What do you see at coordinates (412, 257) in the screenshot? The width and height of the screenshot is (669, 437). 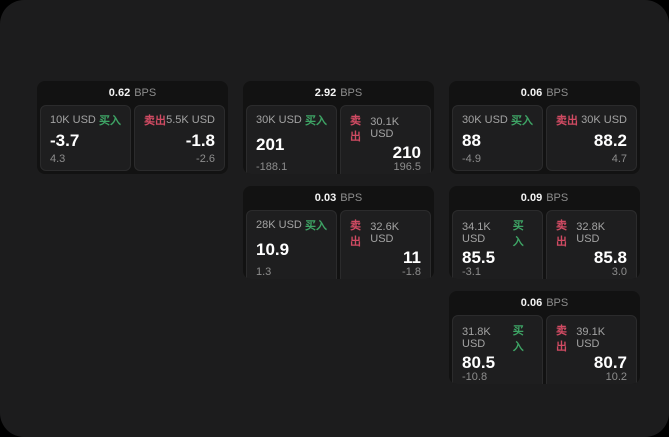 I see `sell-price: 11` at bounding box center [412, 257].